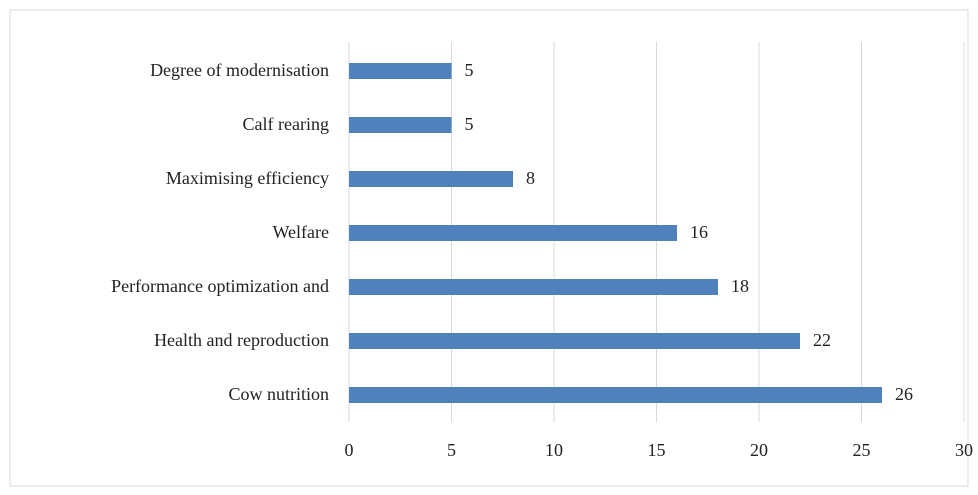 This screenshot has width=978, height=495. Describe the element at coordinates (862, 450) in the screenshot. I see `x-tick-label: 25` at that location.